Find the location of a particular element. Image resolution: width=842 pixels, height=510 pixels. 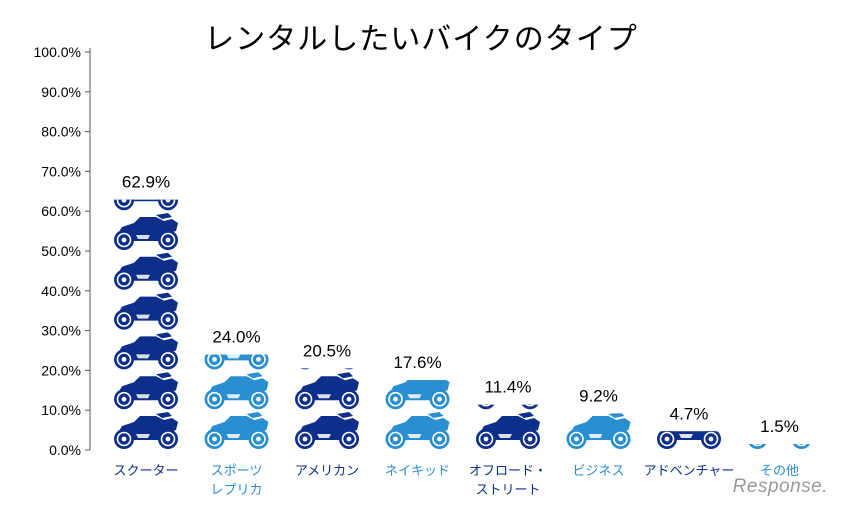

y-tick-label: 50.0% is located at coordinates (61, 251).